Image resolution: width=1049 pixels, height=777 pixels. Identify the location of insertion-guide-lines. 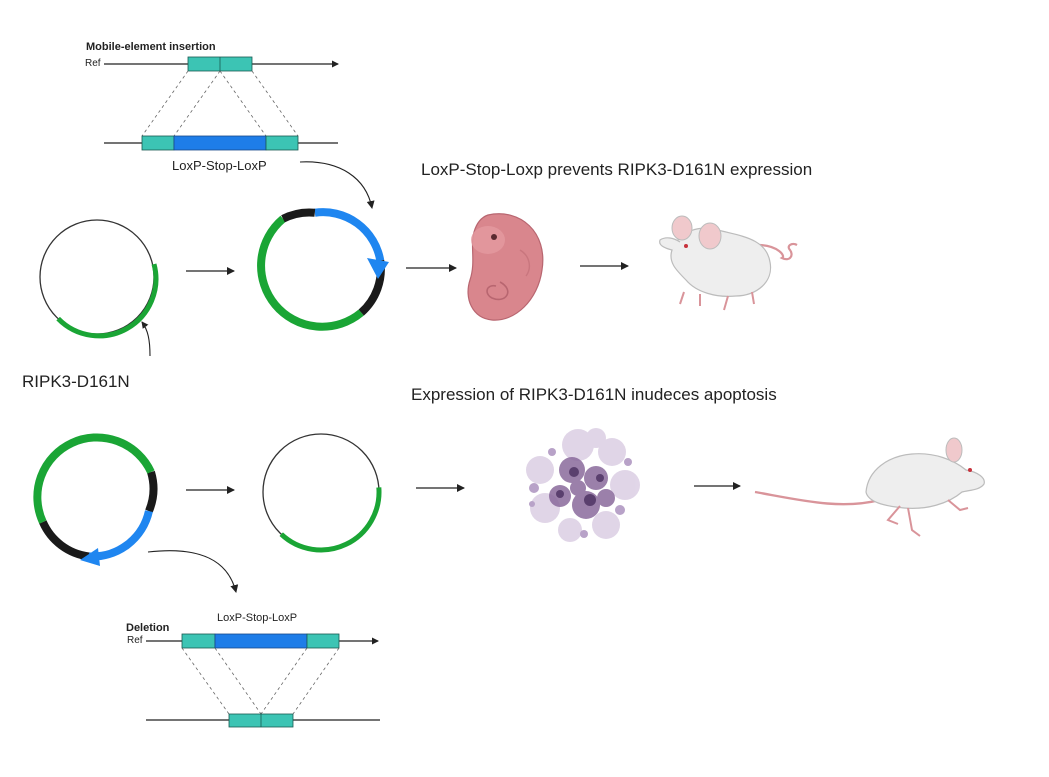
(220, 103).